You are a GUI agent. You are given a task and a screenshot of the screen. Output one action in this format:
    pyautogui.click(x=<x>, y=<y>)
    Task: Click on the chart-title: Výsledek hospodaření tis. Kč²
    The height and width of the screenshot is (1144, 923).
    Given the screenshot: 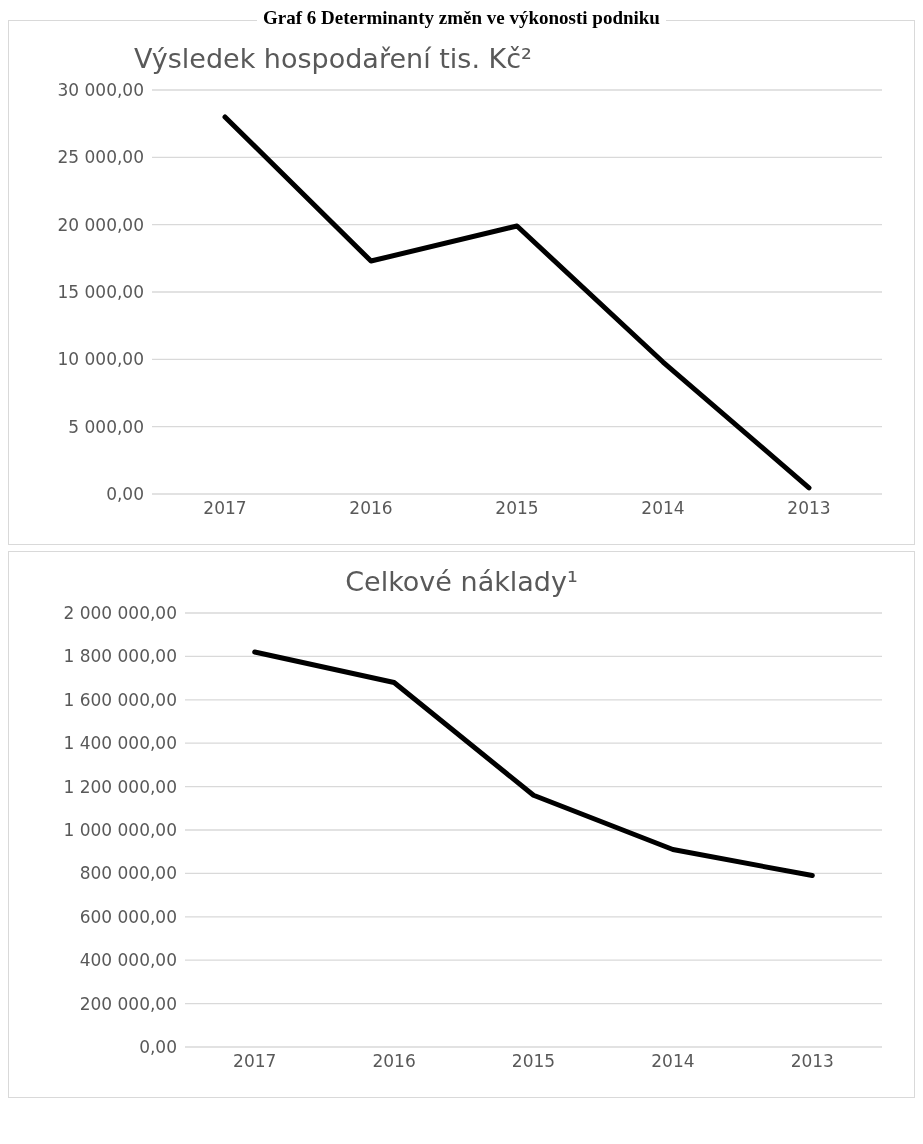 What is the action you would take?
    pyautogui.click(x=333, y=58)
    